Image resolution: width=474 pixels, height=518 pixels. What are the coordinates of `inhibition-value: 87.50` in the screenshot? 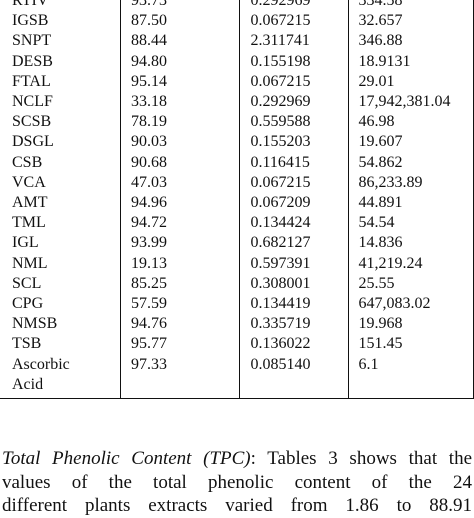 It's located at (179, 21).